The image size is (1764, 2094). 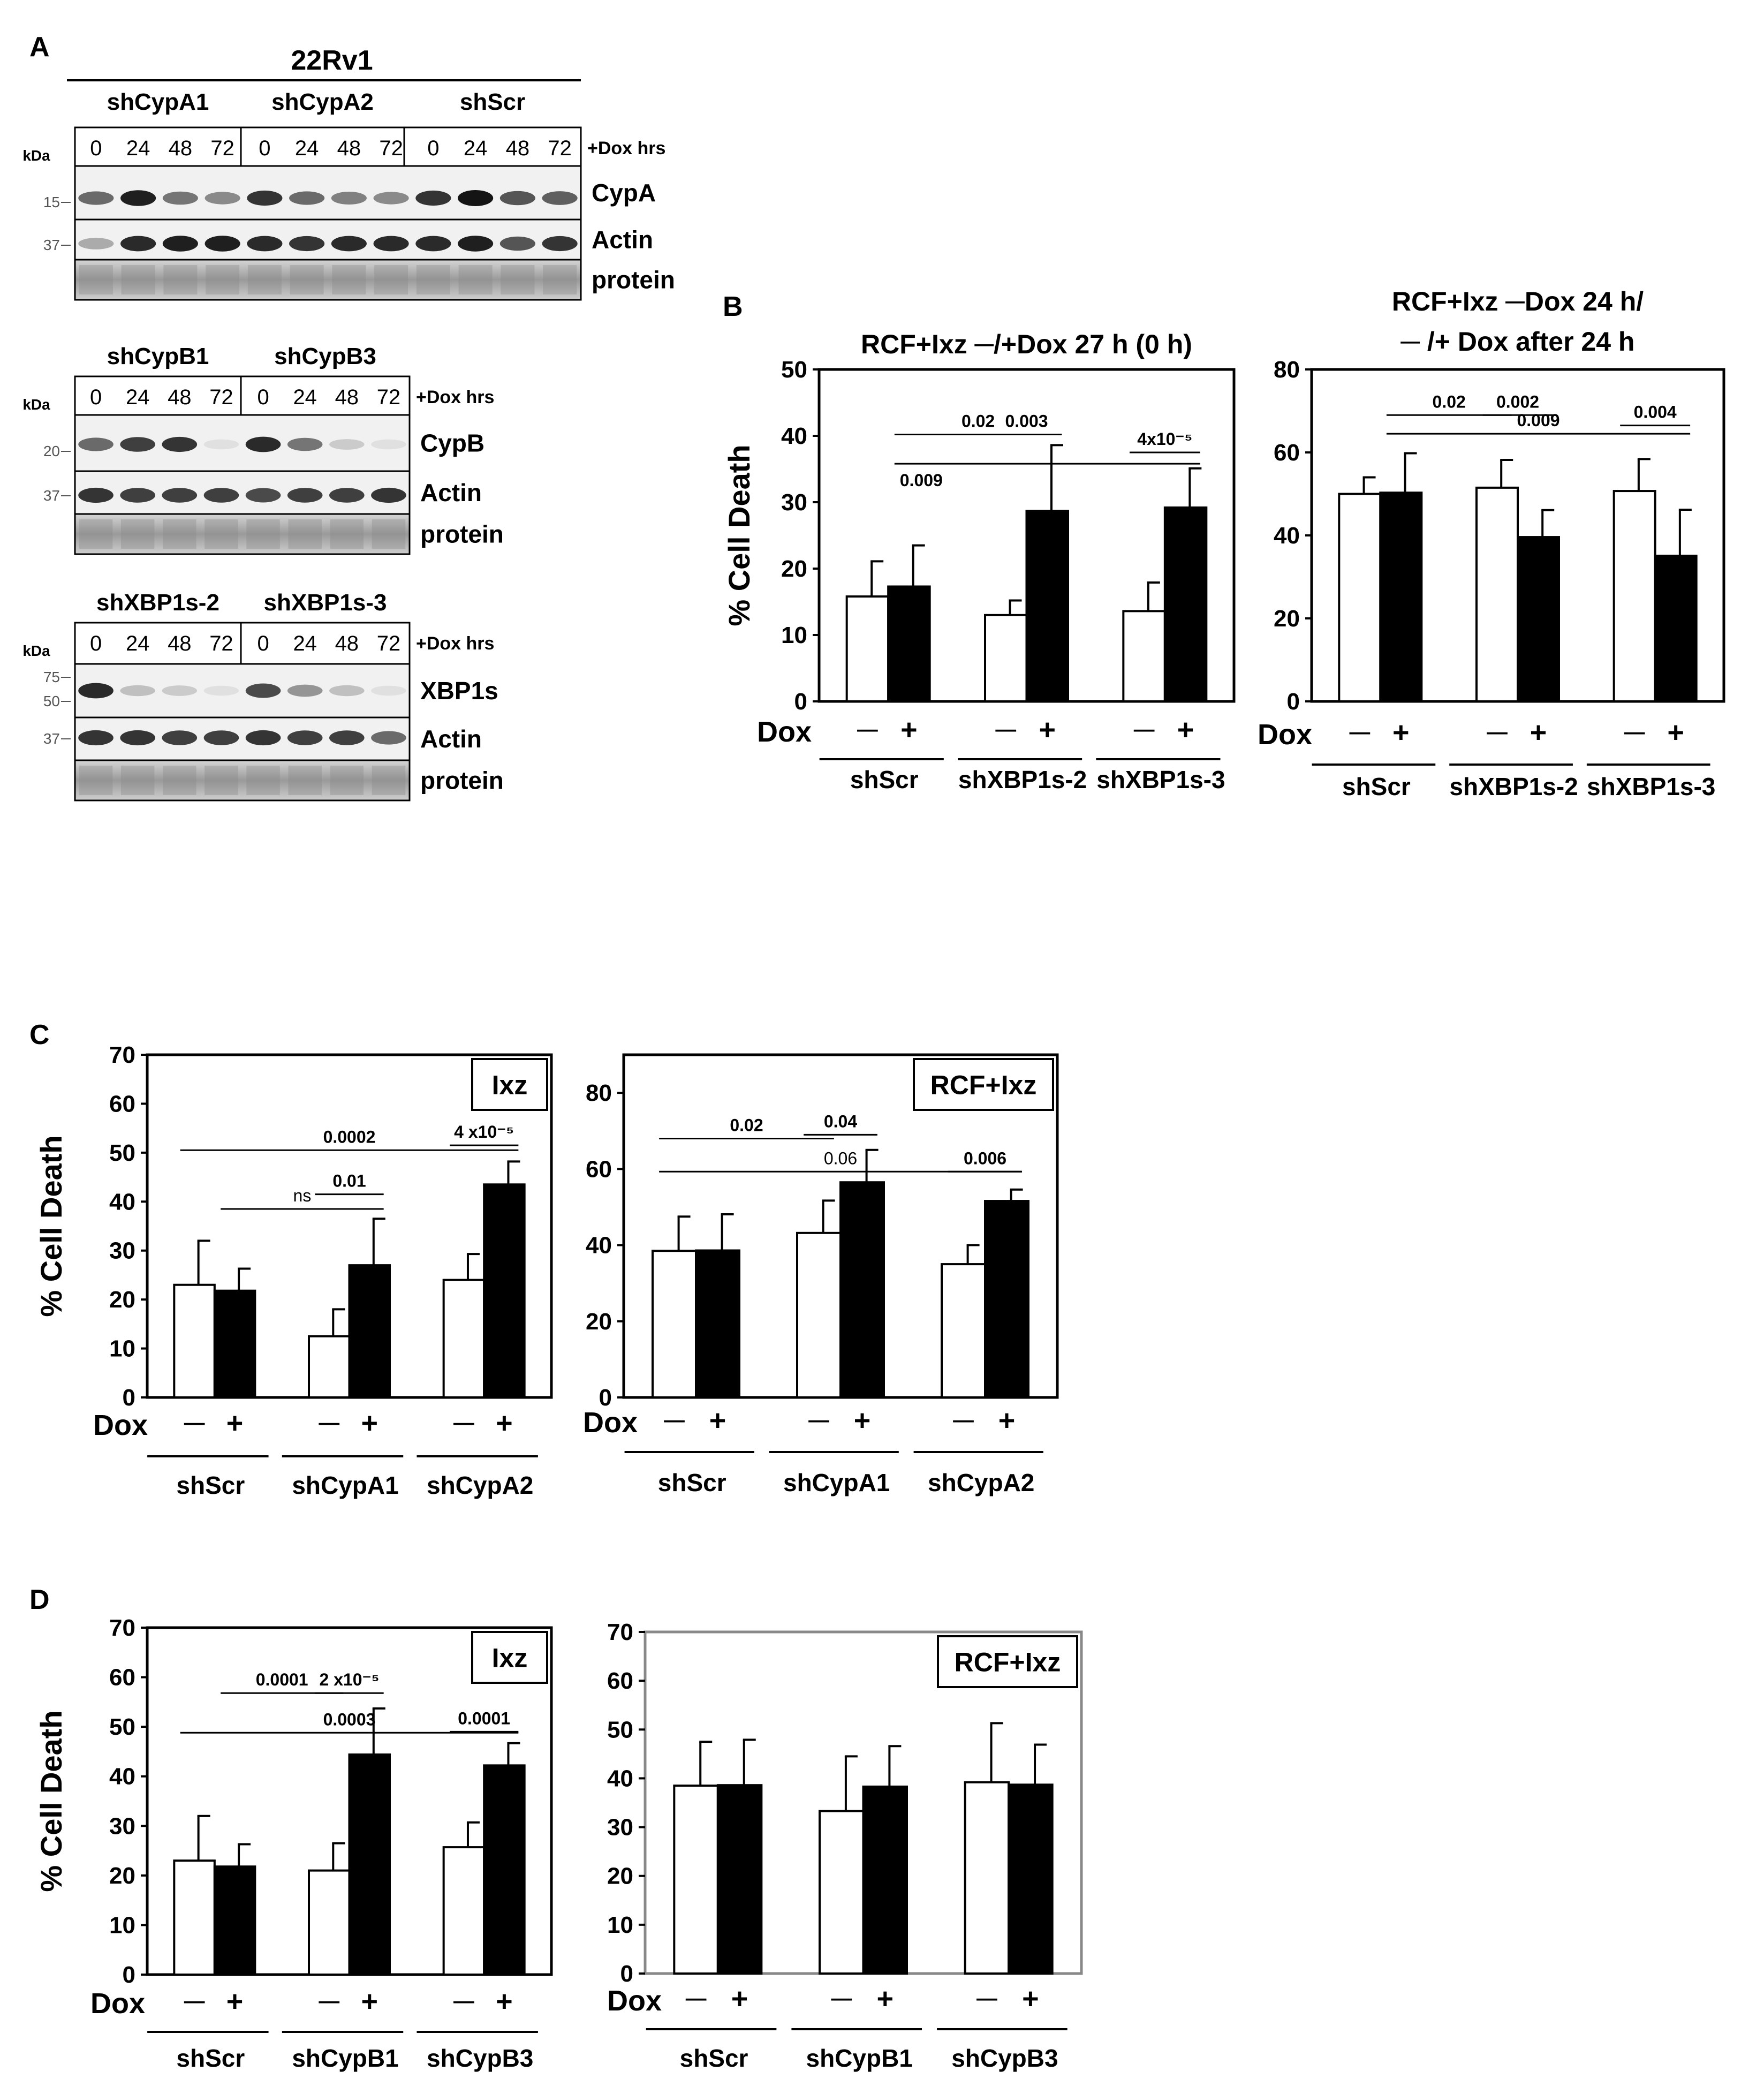 I want to click on kda-marker: 75, so click(x=51, y=677).